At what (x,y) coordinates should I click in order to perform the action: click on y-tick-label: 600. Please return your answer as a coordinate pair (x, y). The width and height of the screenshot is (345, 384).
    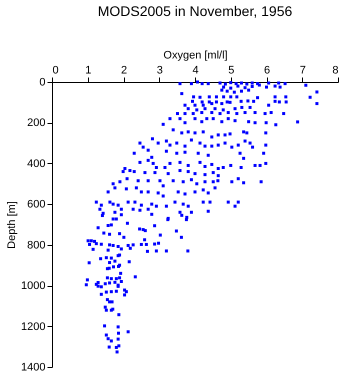
    Looking at the image, I should click on (36, 204).